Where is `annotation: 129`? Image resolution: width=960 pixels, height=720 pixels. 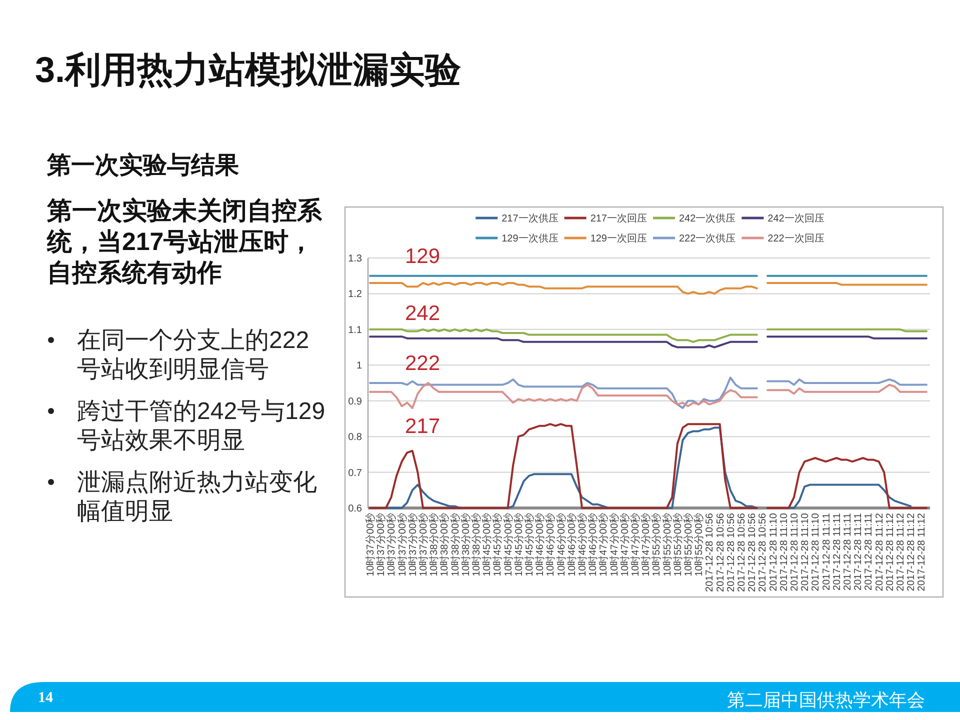
annotation: 129 is located at coordinates (422, 256).